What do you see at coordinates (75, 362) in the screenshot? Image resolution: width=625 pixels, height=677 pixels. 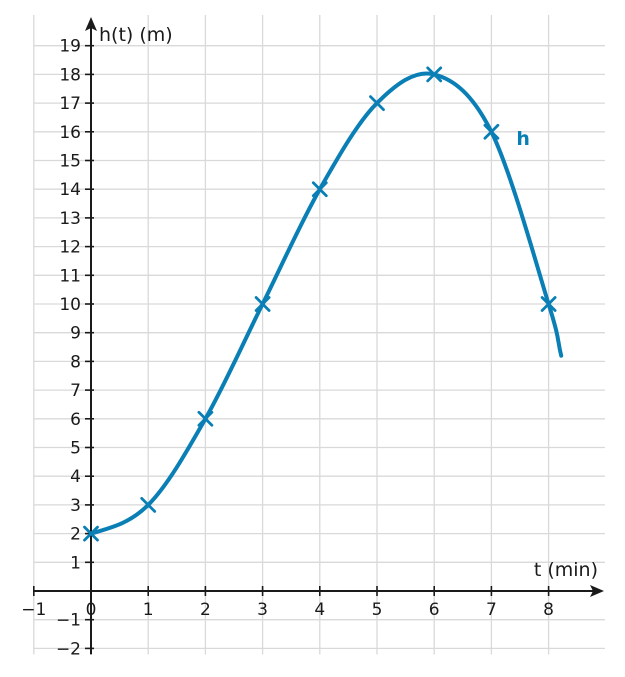 I see `y-tick-label: 8` at bounding box center [75, 362].